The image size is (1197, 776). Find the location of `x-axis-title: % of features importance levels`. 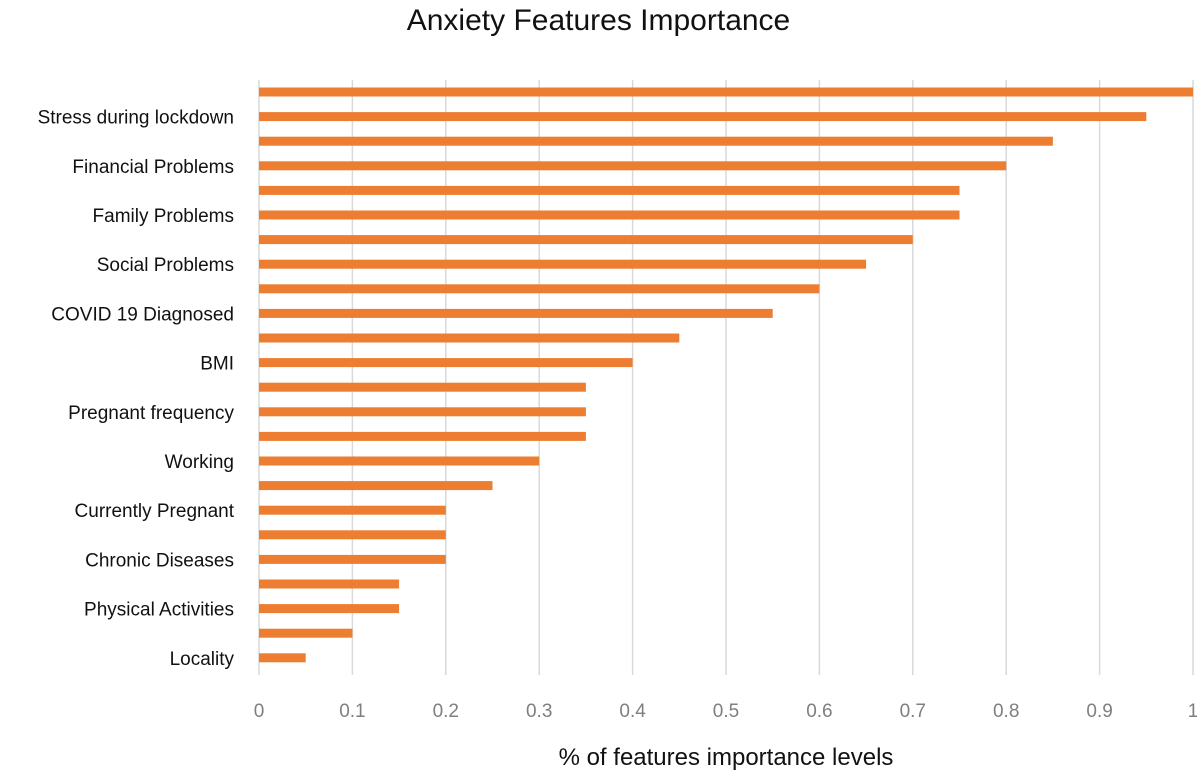

x-axis-title: % of features importance levels is located at coordinates (726, 757).